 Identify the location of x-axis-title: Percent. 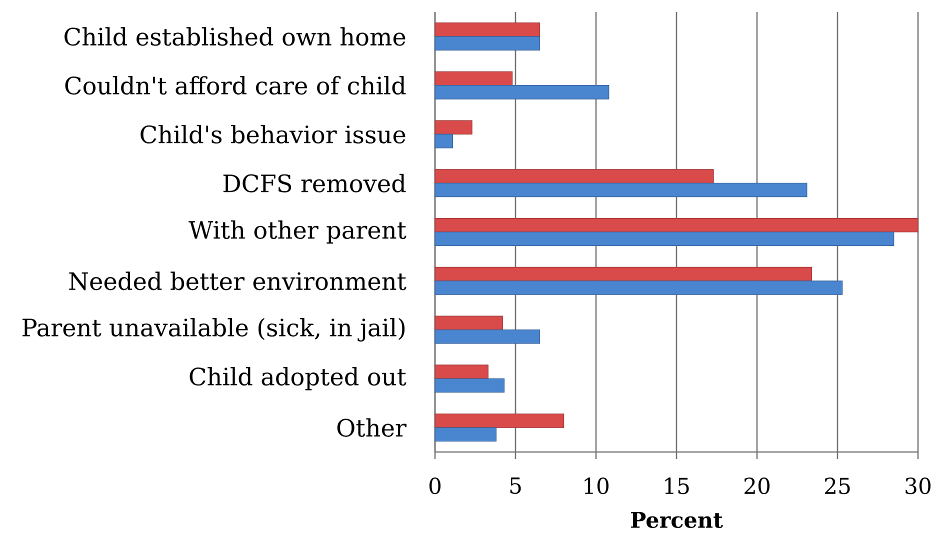
(677, 520).